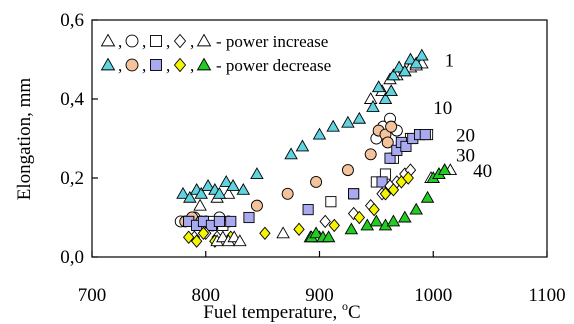 The width and height of the screenshot is (574, 324). Describe the element at coordinates (206, 295) in the screenshot. I see `x-tick-label: 800` at that location.